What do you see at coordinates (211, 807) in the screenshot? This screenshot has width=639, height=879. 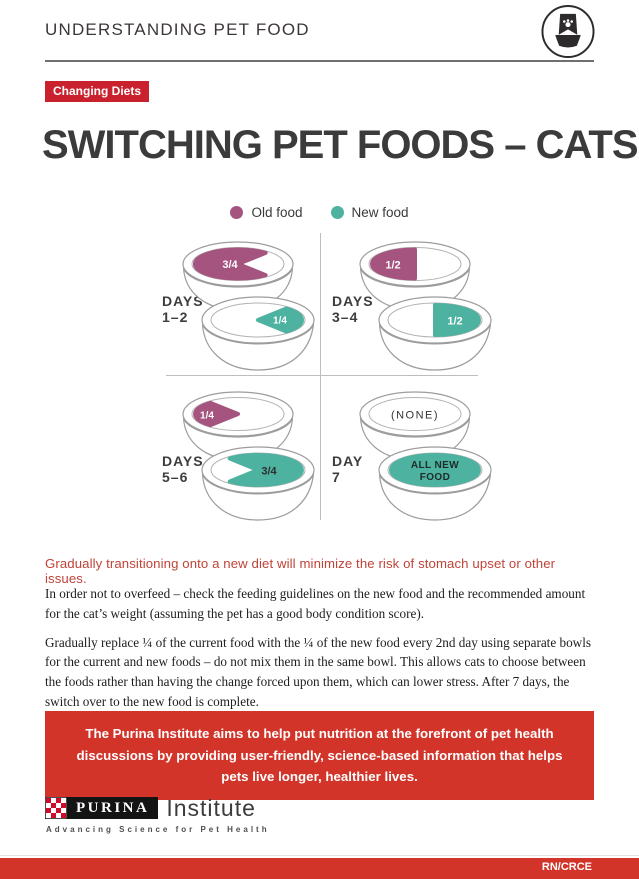 I see `institute-wordmark: Institute` at bounding box center [211, 807].